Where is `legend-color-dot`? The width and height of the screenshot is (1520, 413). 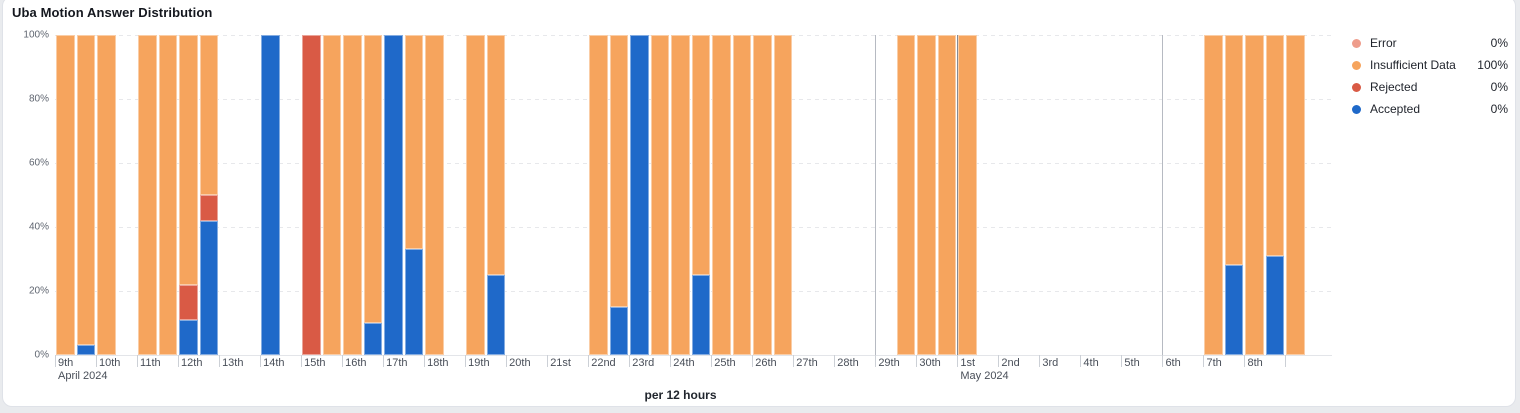
legend-color-dot is located at coordinates (1356, 43).